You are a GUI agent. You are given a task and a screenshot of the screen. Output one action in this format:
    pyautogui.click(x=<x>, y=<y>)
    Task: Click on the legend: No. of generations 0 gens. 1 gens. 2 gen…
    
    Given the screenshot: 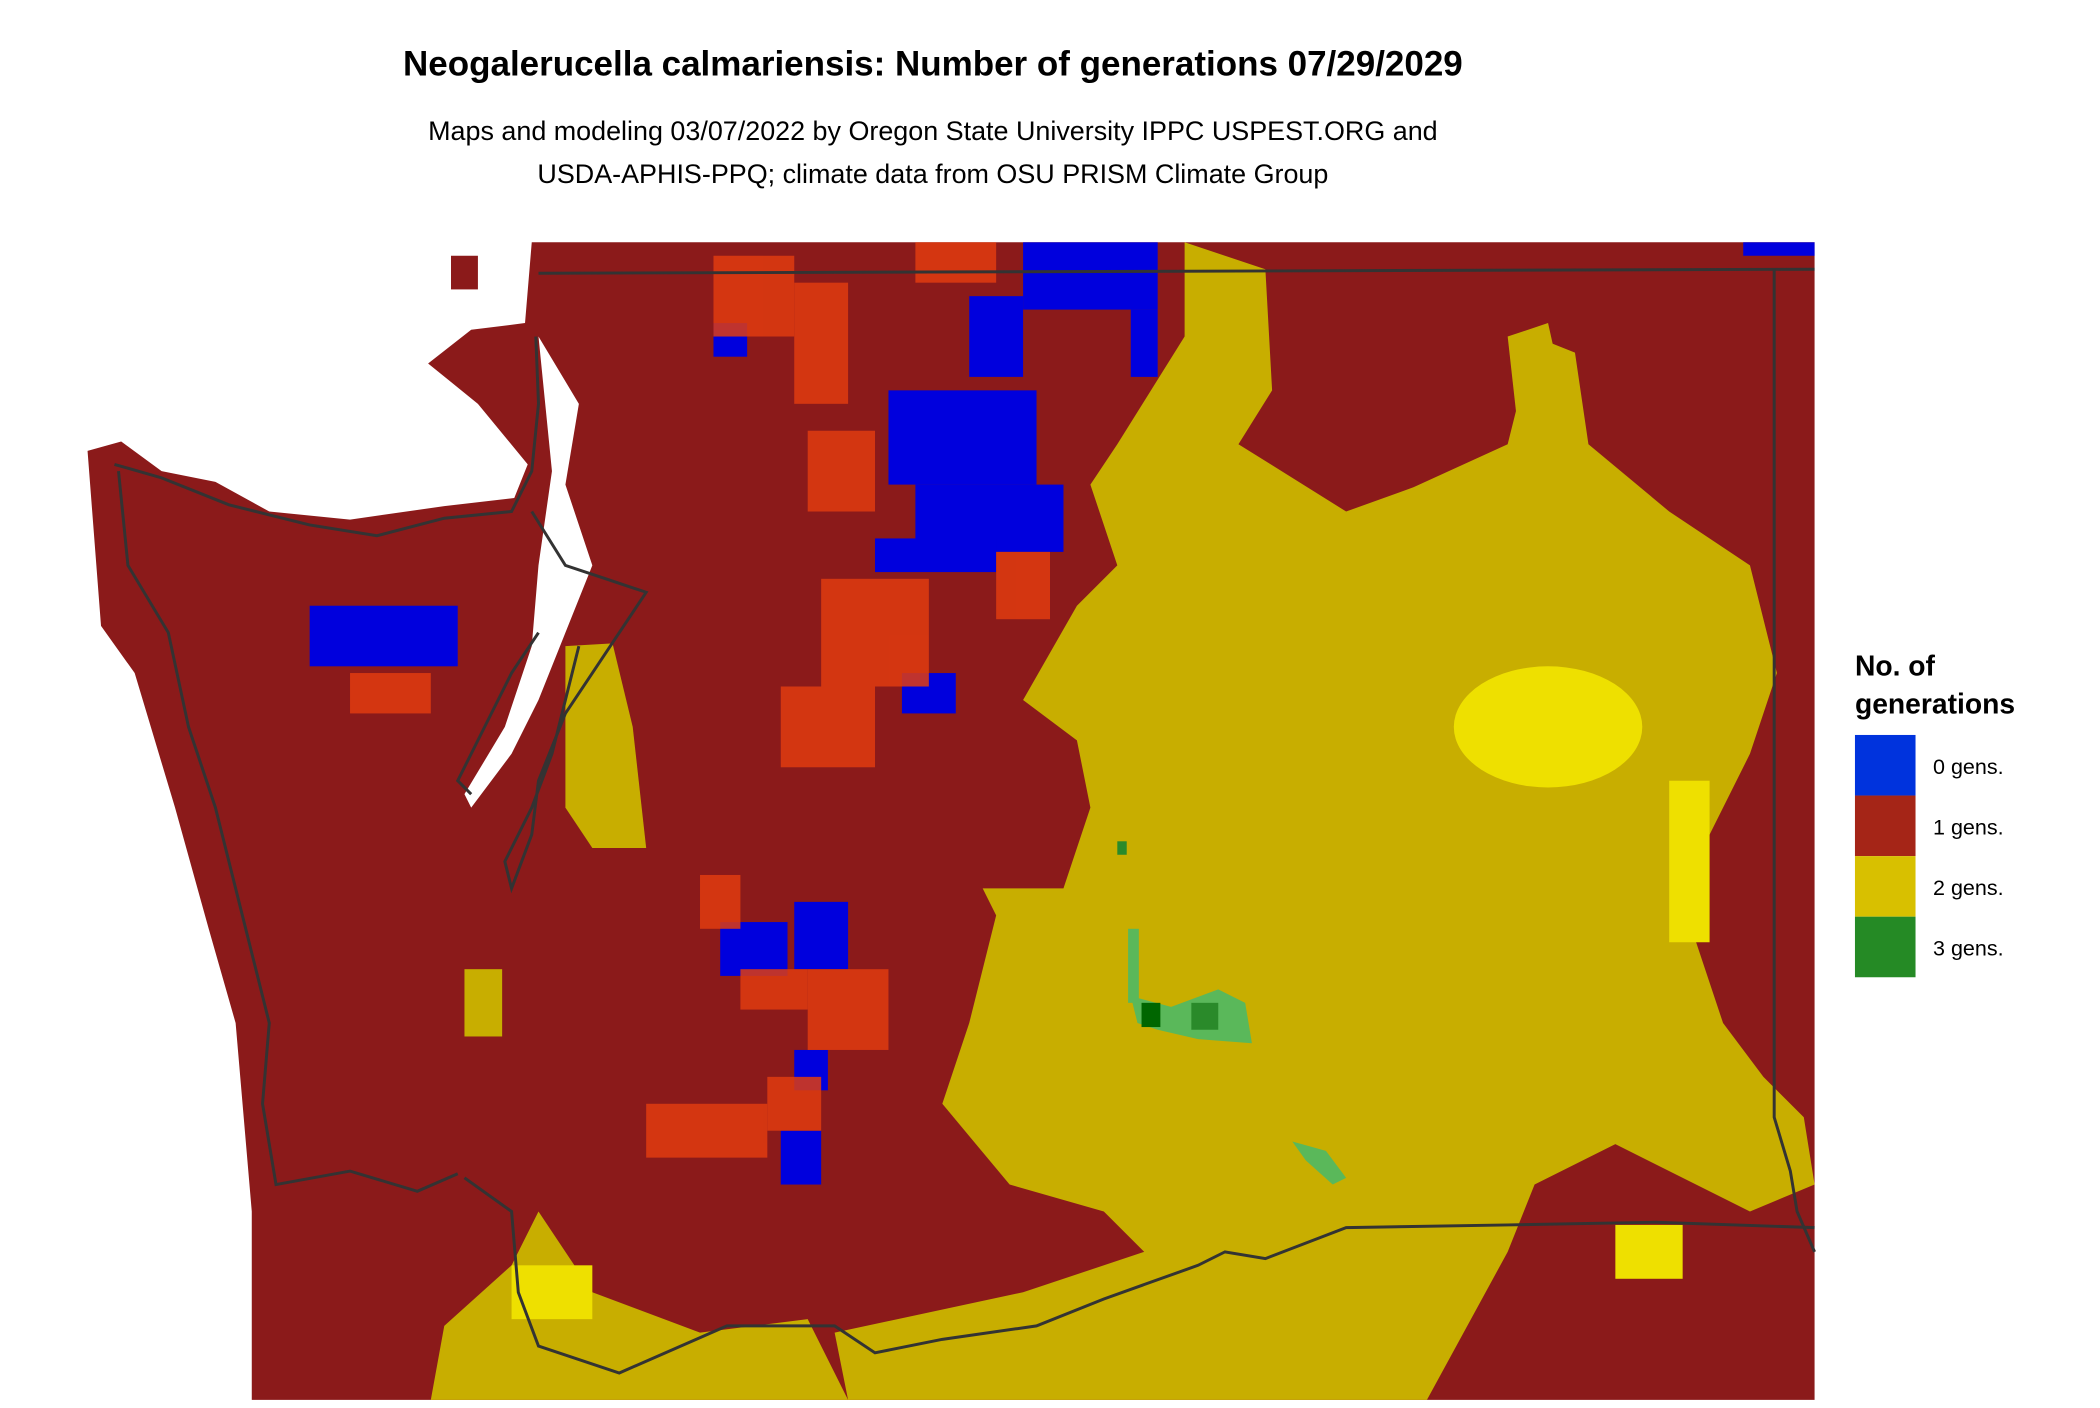 What is the action you would take?
    pyautogui.click(x=1934, y=814)
    